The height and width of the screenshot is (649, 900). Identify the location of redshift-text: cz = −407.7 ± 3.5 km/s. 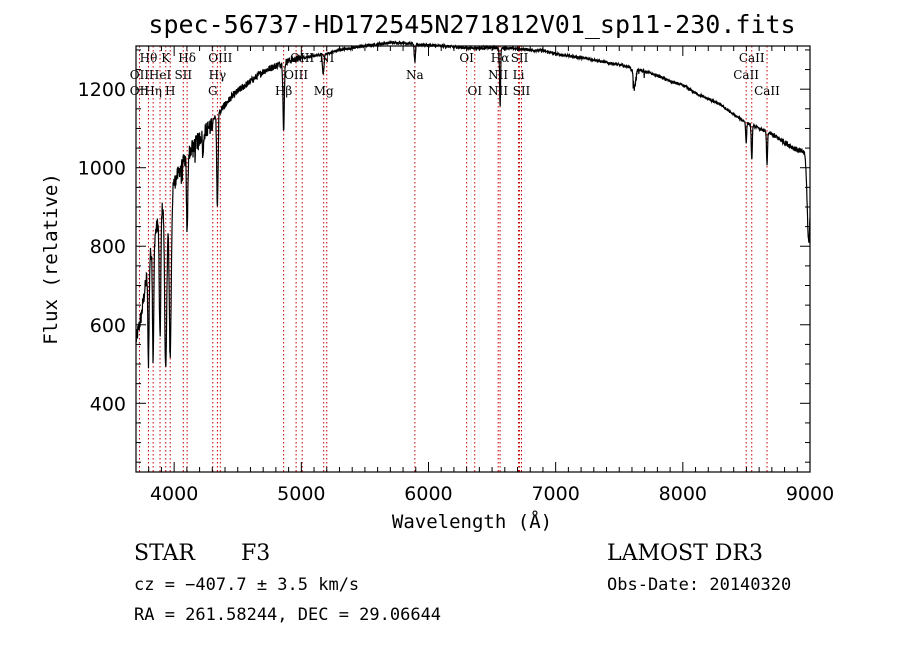
(246, 585).